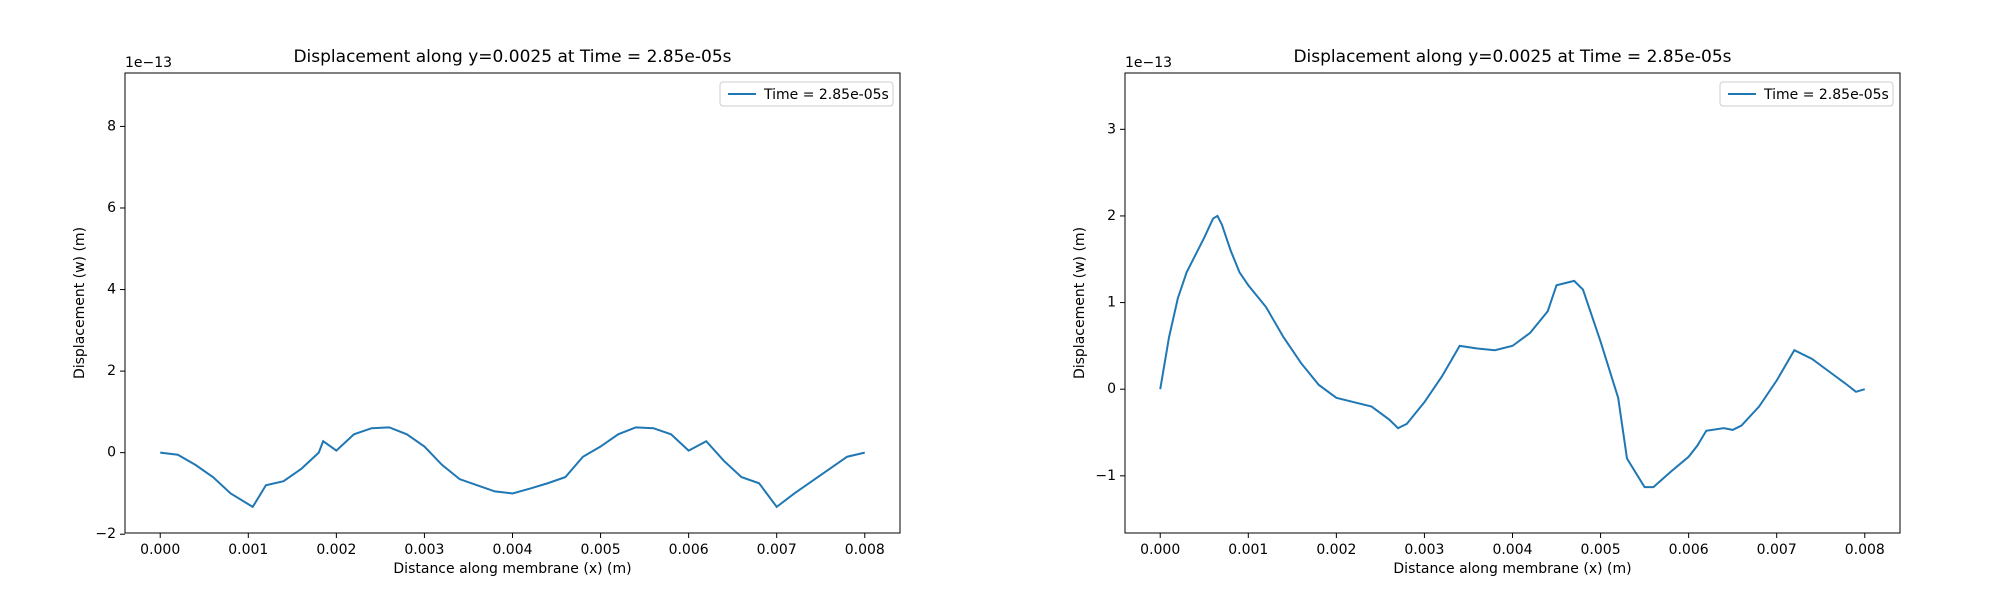  I want to click on y-tick-label: 3, so click(1111, 129).